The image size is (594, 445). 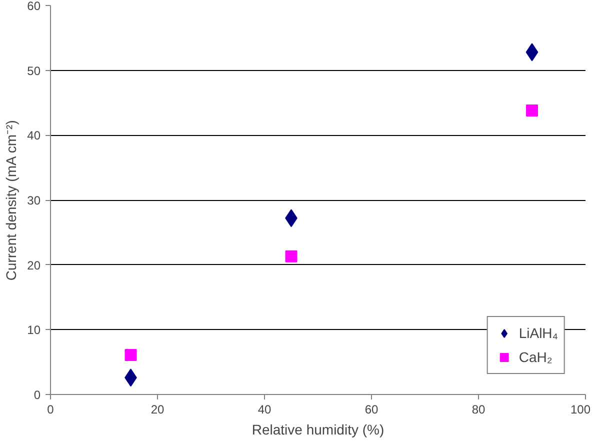 What do you see at coordinates (37, 395) in the screenshot?
I see `y-tick-label: 0` at bounding box center [37, 395].